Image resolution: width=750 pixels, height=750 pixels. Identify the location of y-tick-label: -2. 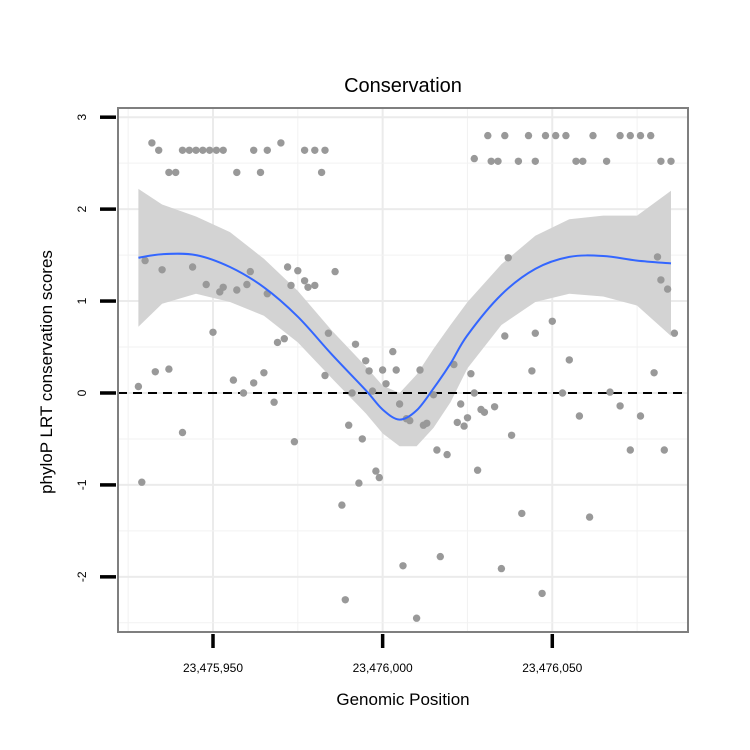
(82, 576).